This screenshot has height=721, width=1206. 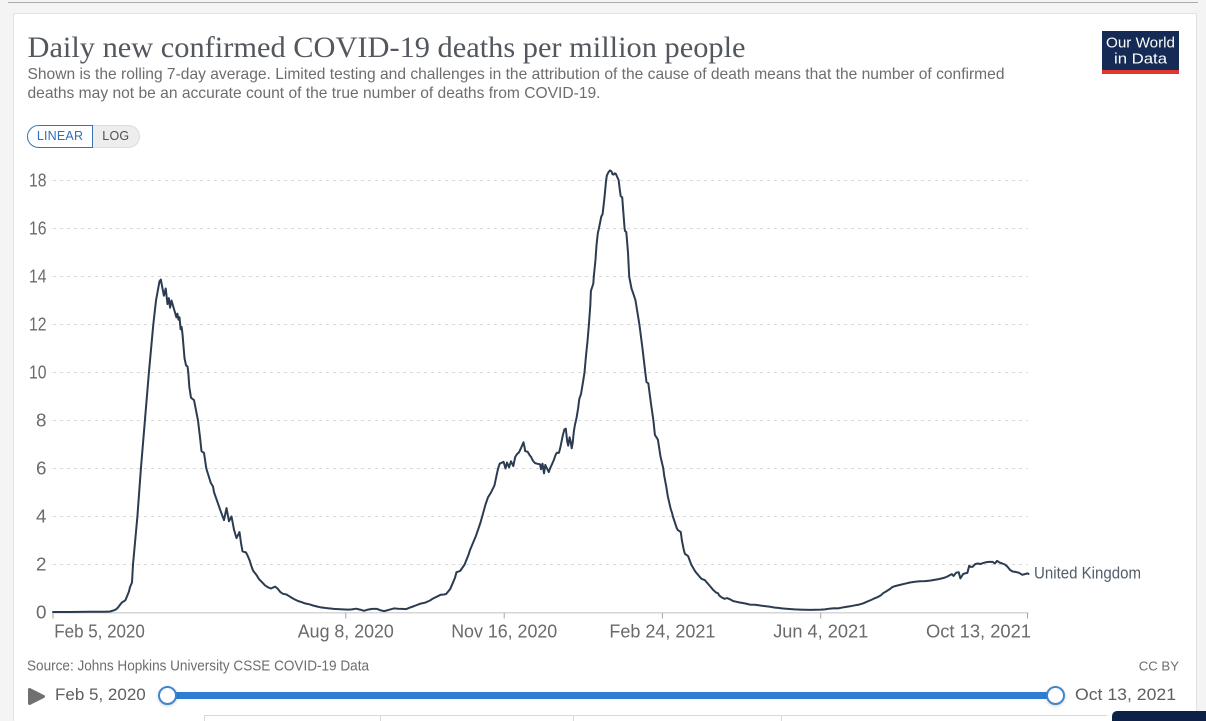 What do you see at coordinates (41, 420) in the screenshot?
I see `svg-text: 8` at bounding box center [41, 420].